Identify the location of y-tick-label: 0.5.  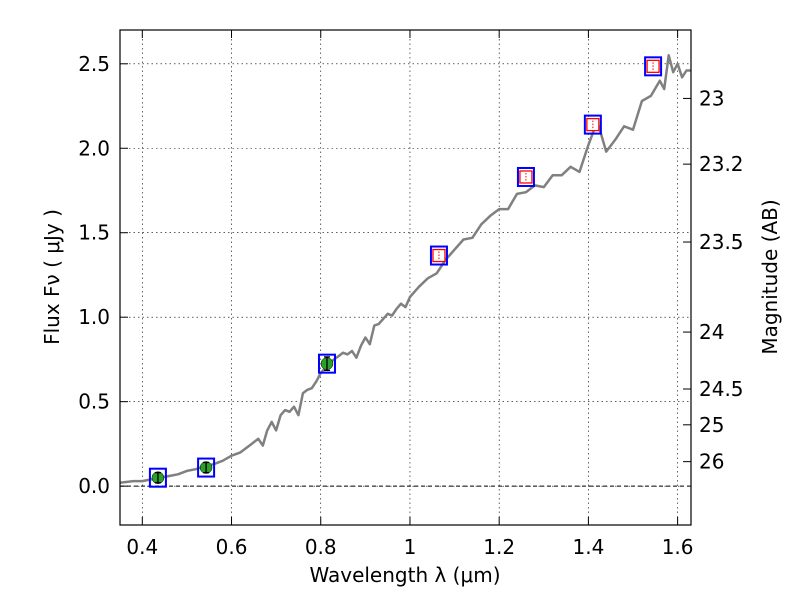
(94, 402).